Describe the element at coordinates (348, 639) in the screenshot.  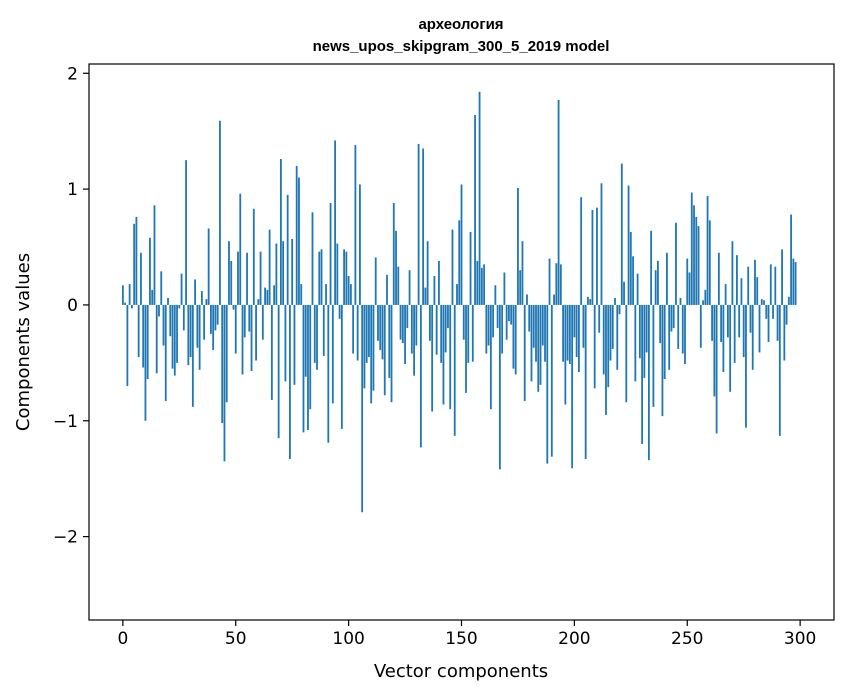
I see `x-tick-label: 100` at that location.